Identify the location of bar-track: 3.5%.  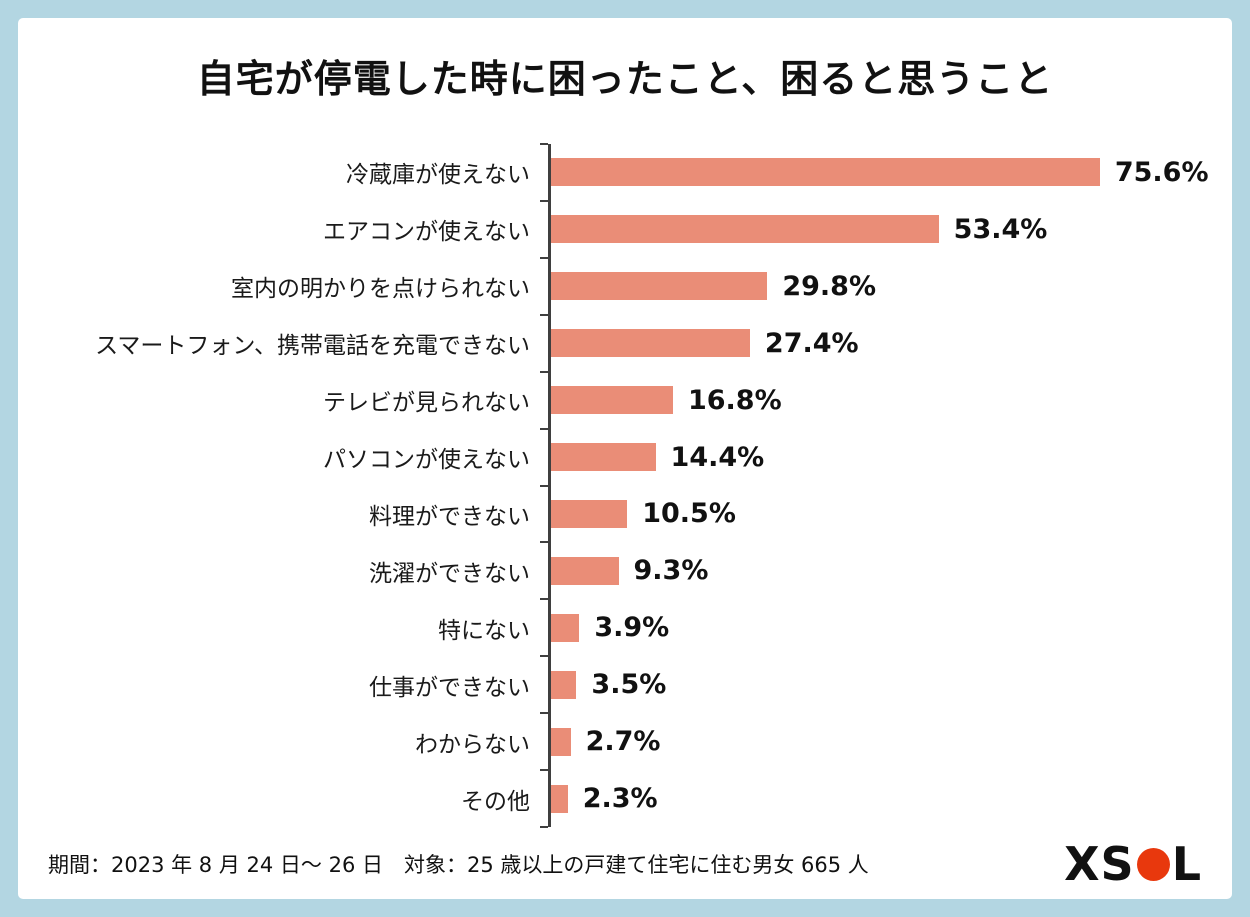
(871, 684).